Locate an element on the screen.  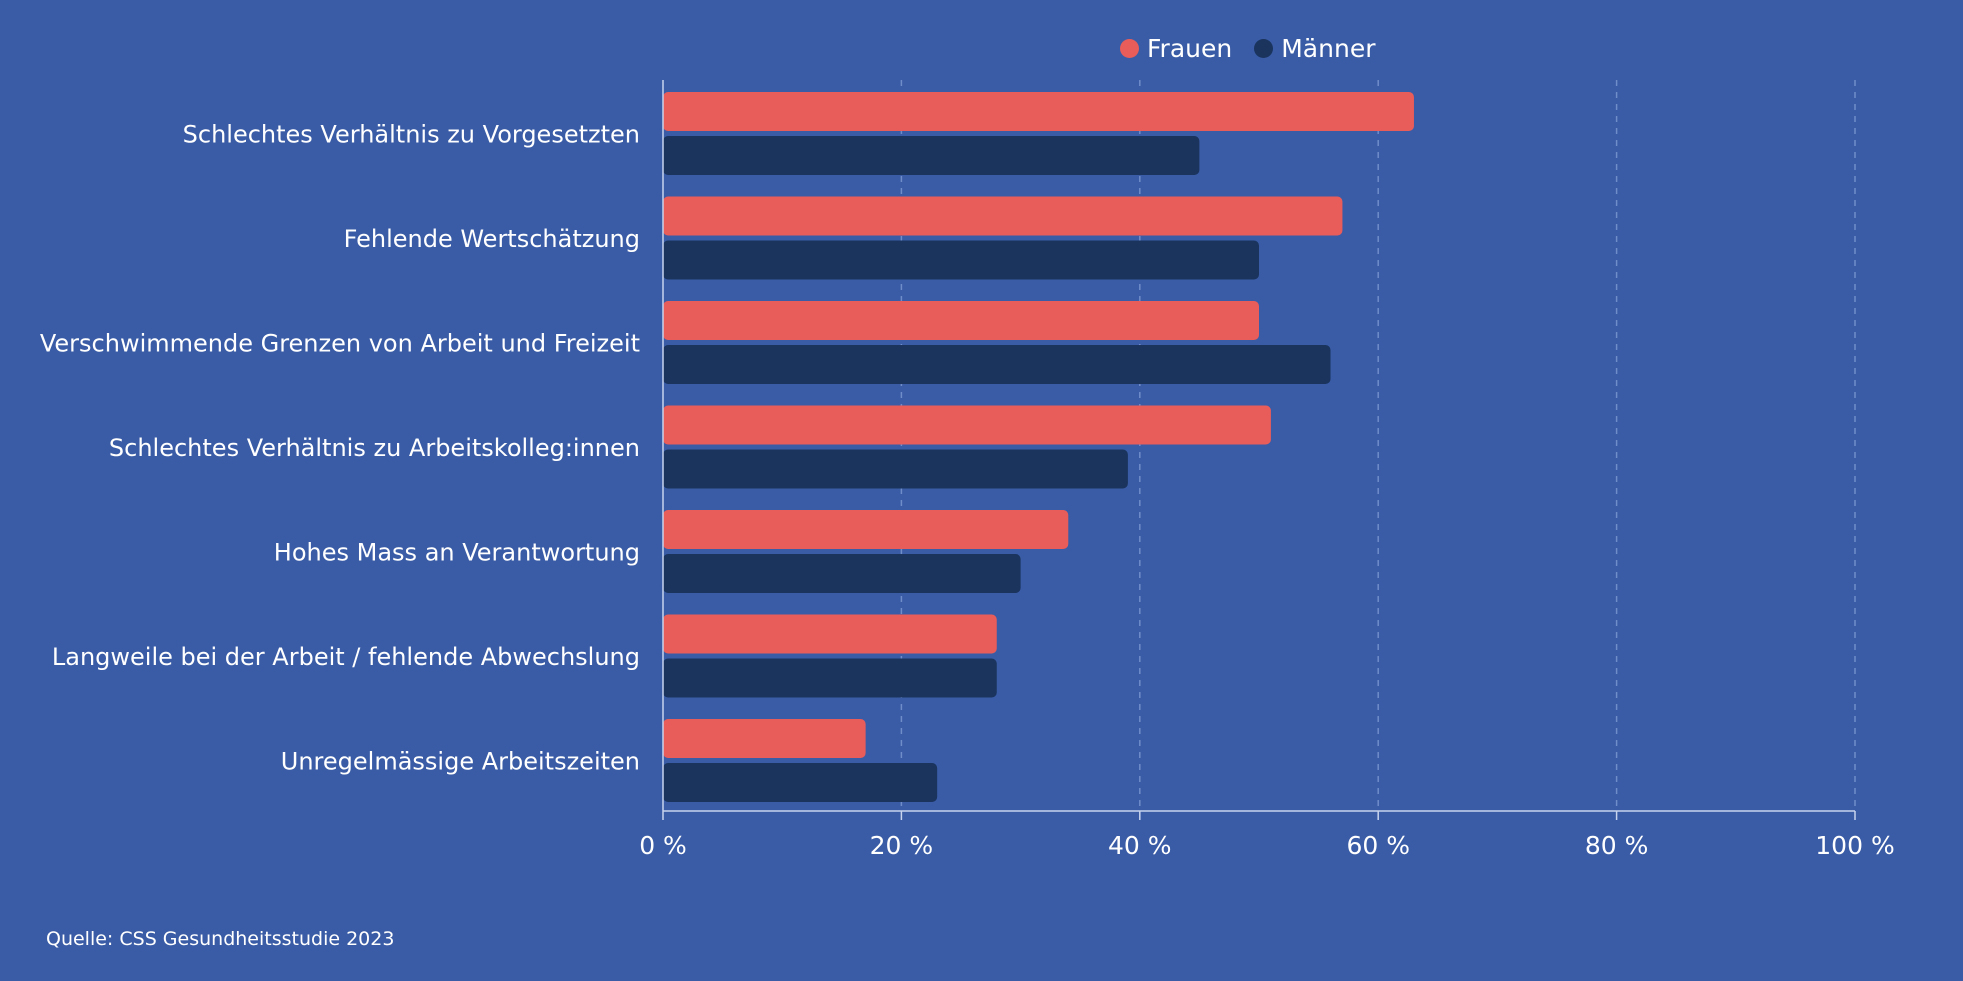
legend-swatch-frauen is located at coordinates (1129, 48).